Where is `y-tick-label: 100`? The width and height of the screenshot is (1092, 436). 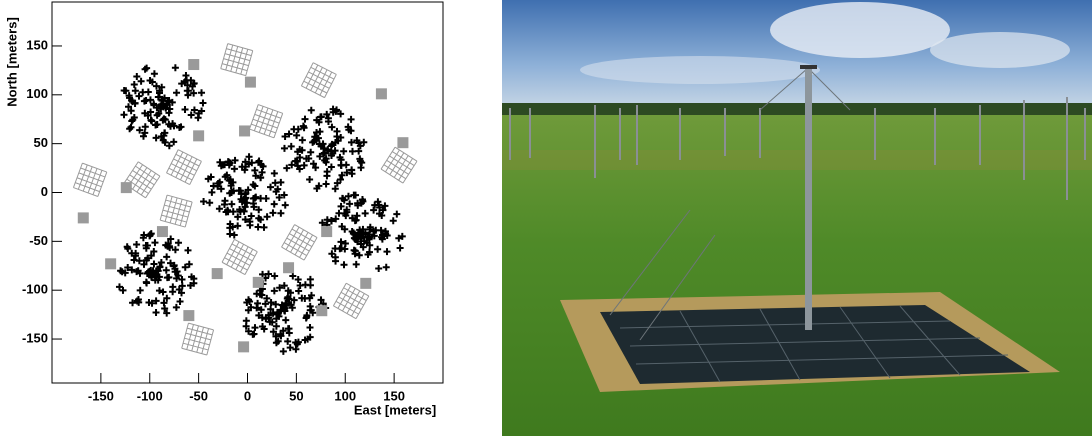 y-tick-label: 100 is located at coordinates (37, 93).